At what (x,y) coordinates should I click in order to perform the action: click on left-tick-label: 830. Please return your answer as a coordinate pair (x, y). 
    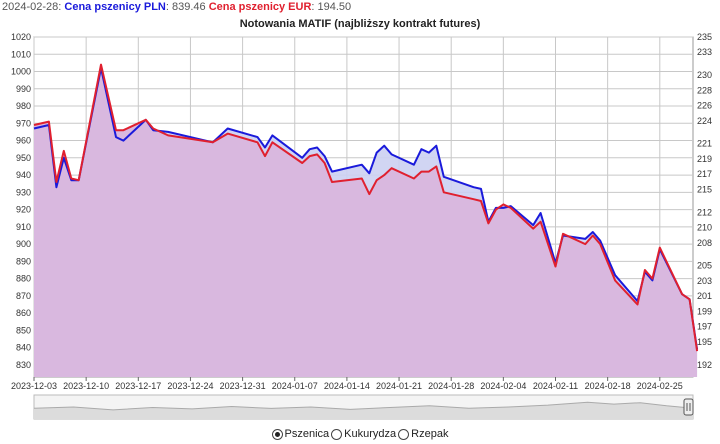
    Looking at the image, I should click on (23, 365).